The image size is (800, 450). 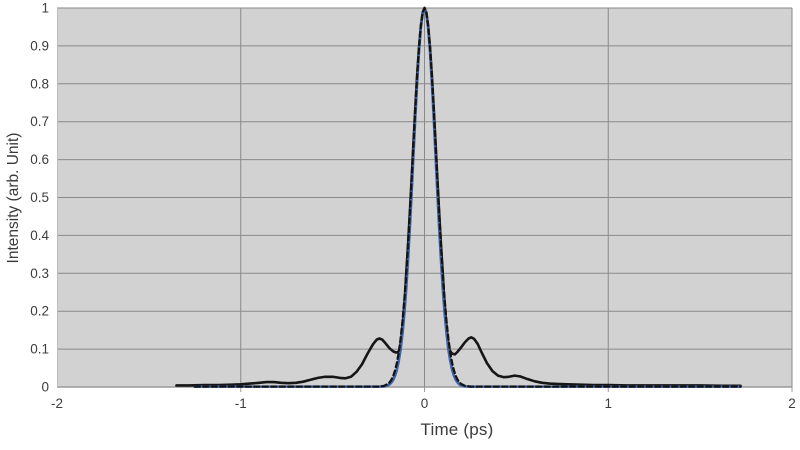 I want to click on y-tick-label: 0.3, so click(x=39, y=273).